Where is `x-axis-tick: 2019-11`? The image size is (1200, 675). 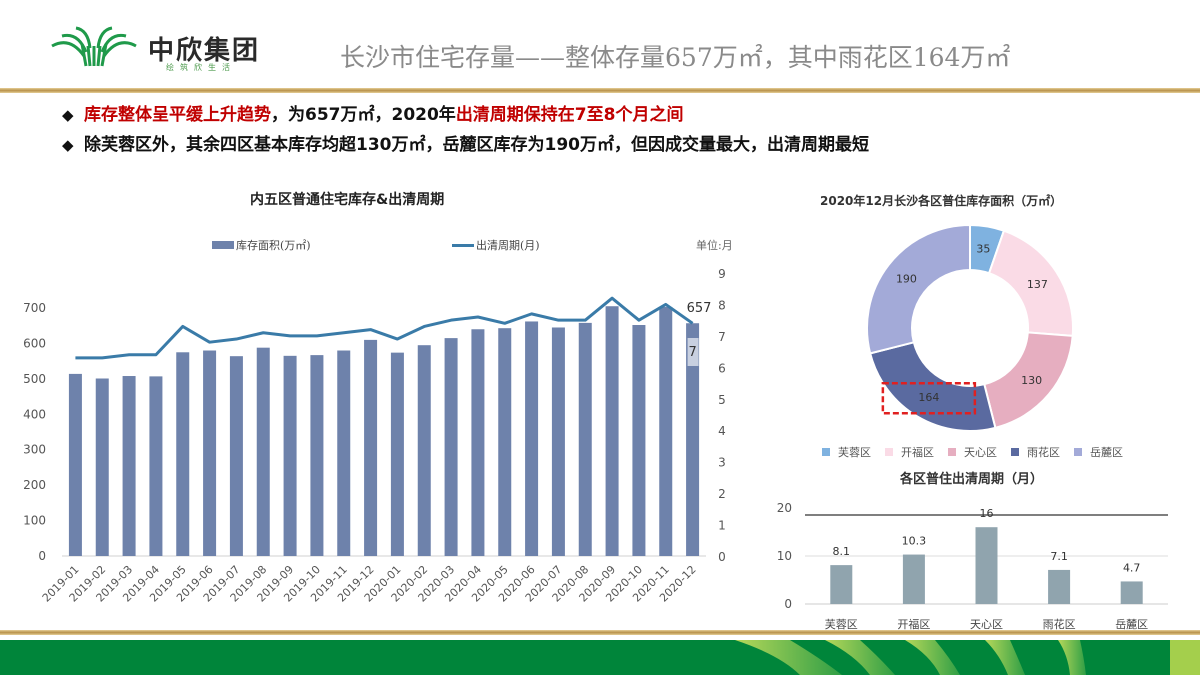 x-axis-tick: 2019-11 is located at coordinates (329, 584).